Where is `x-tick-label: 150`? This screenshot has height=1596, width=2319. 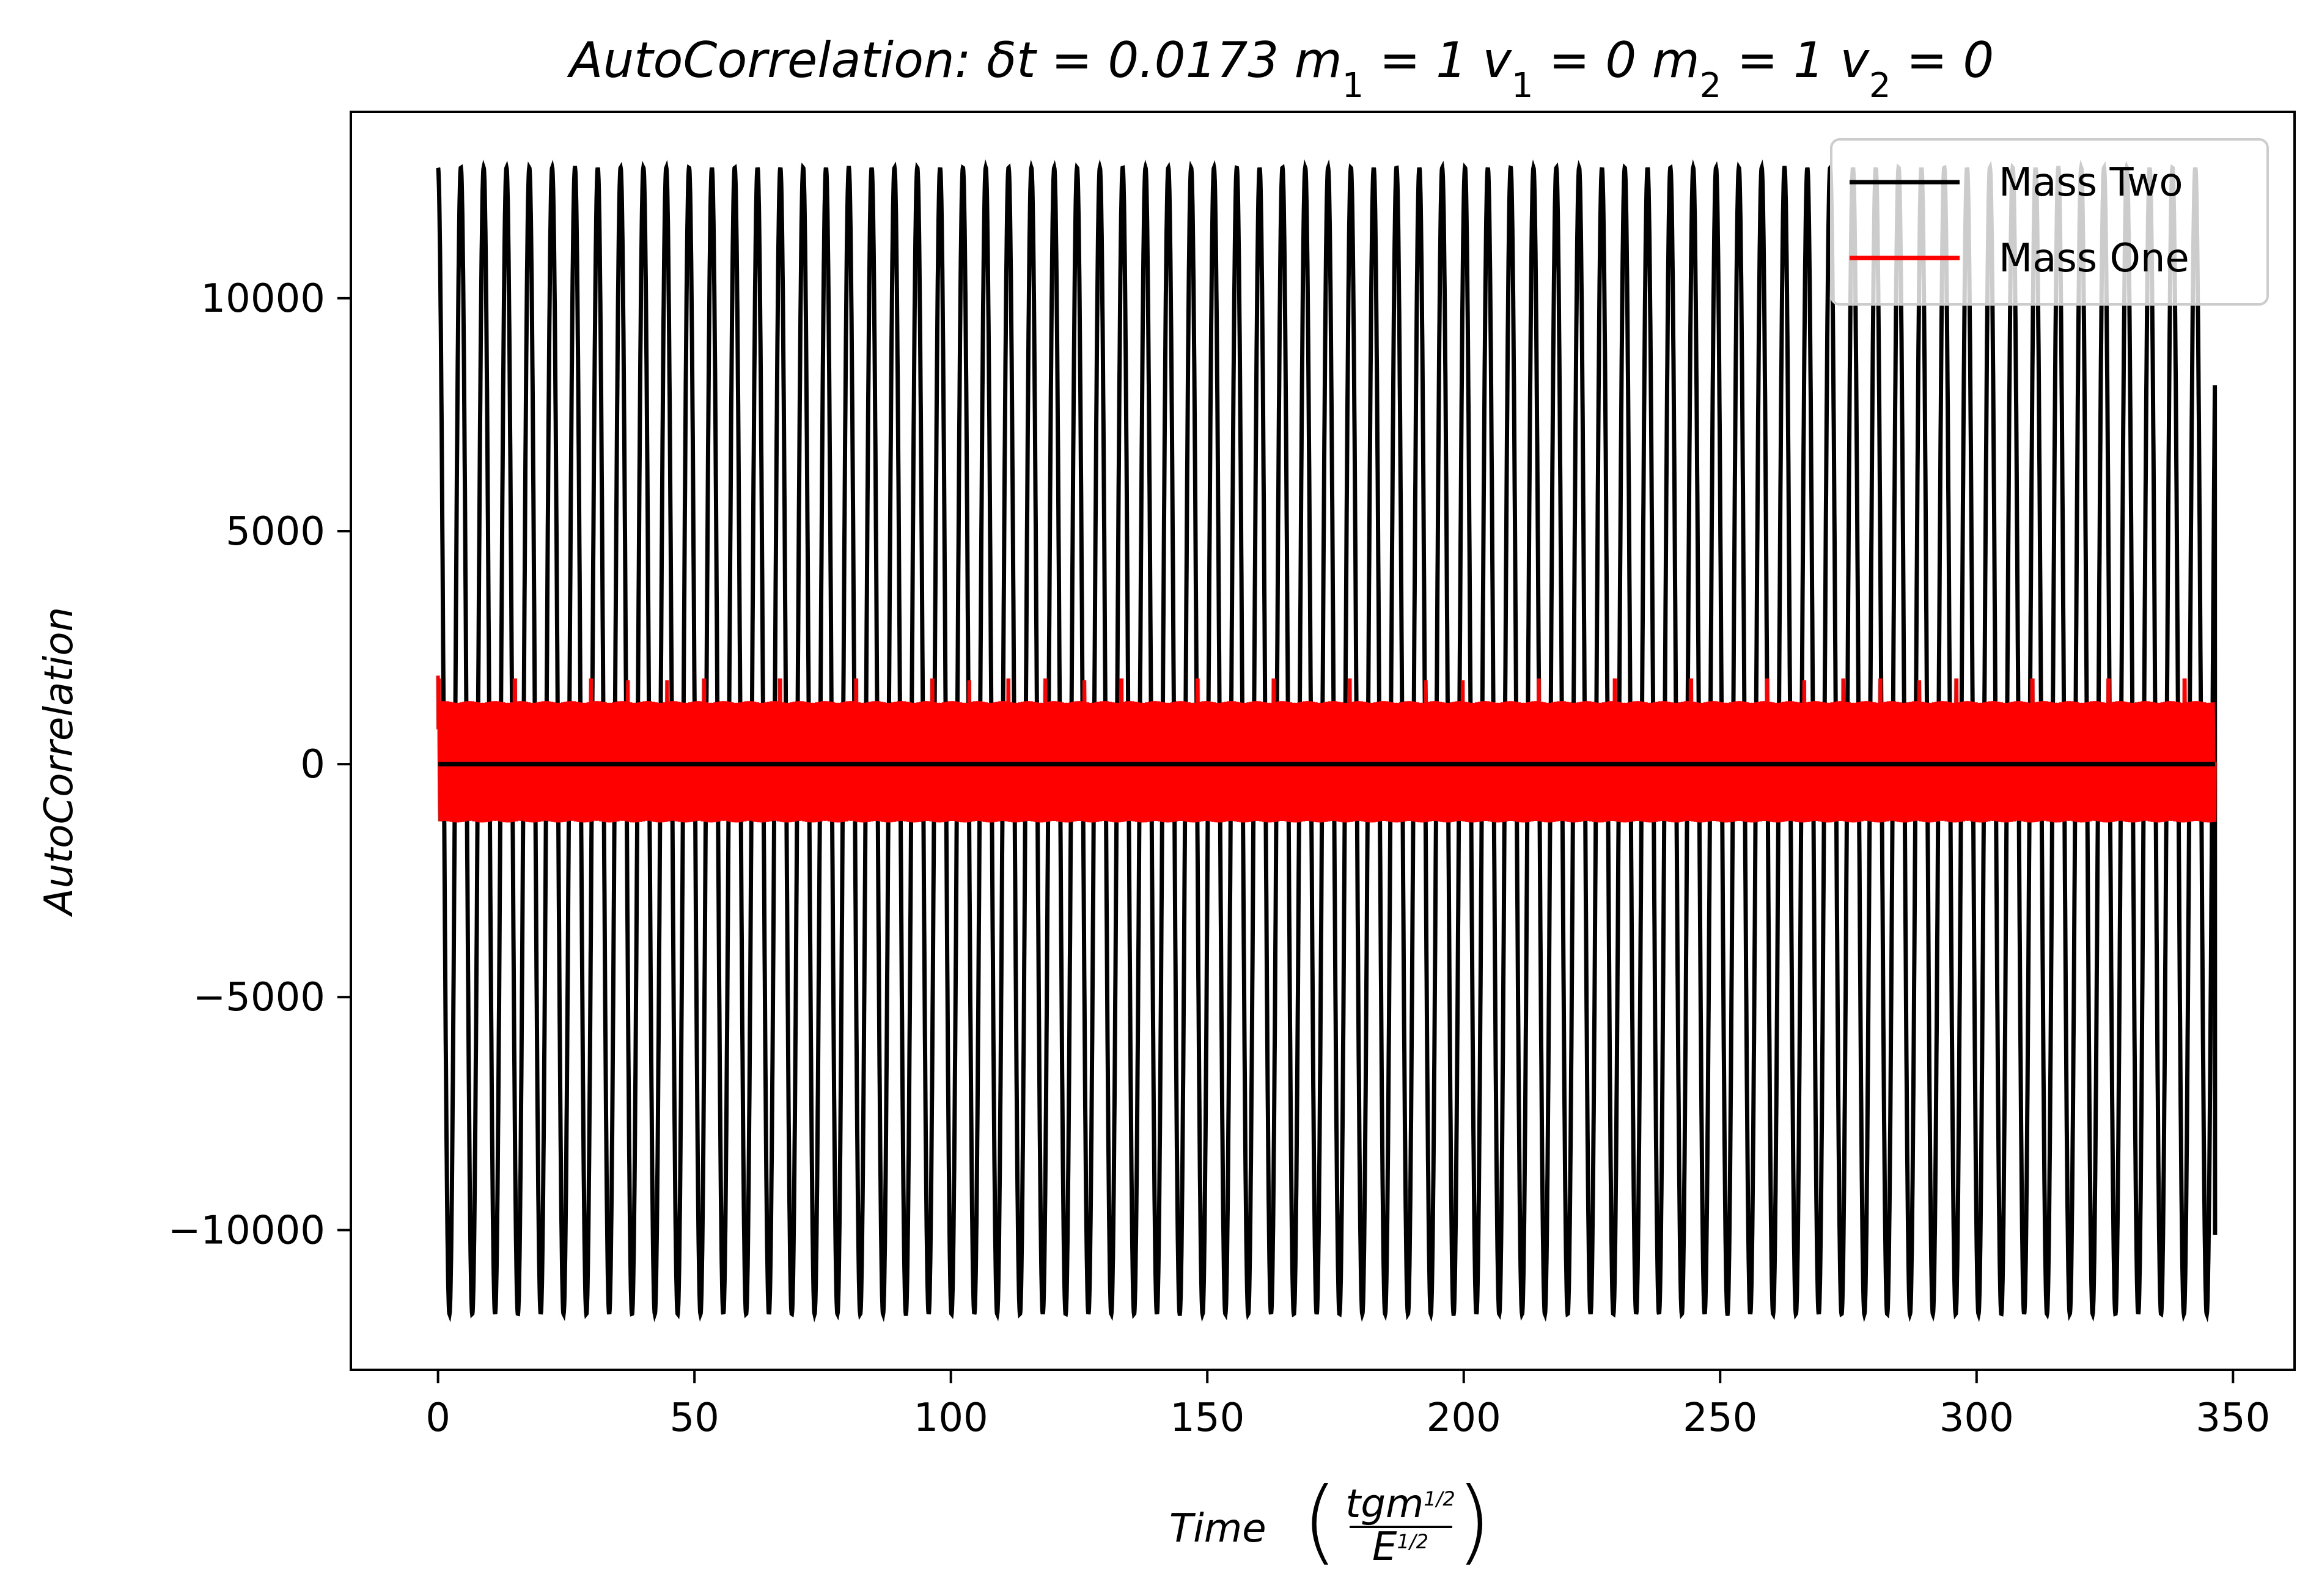
x-tick-label: 150 is located at coordinates (1207, 1418).